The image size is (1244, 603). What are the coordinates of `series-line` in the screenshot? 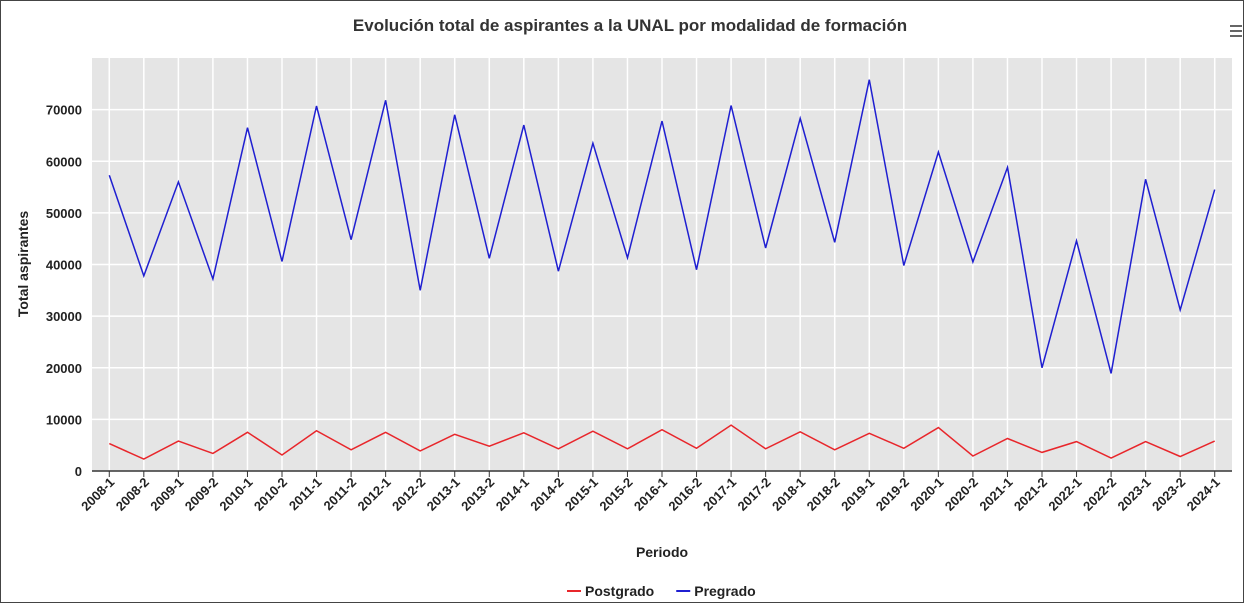 It's located at (662, 442).